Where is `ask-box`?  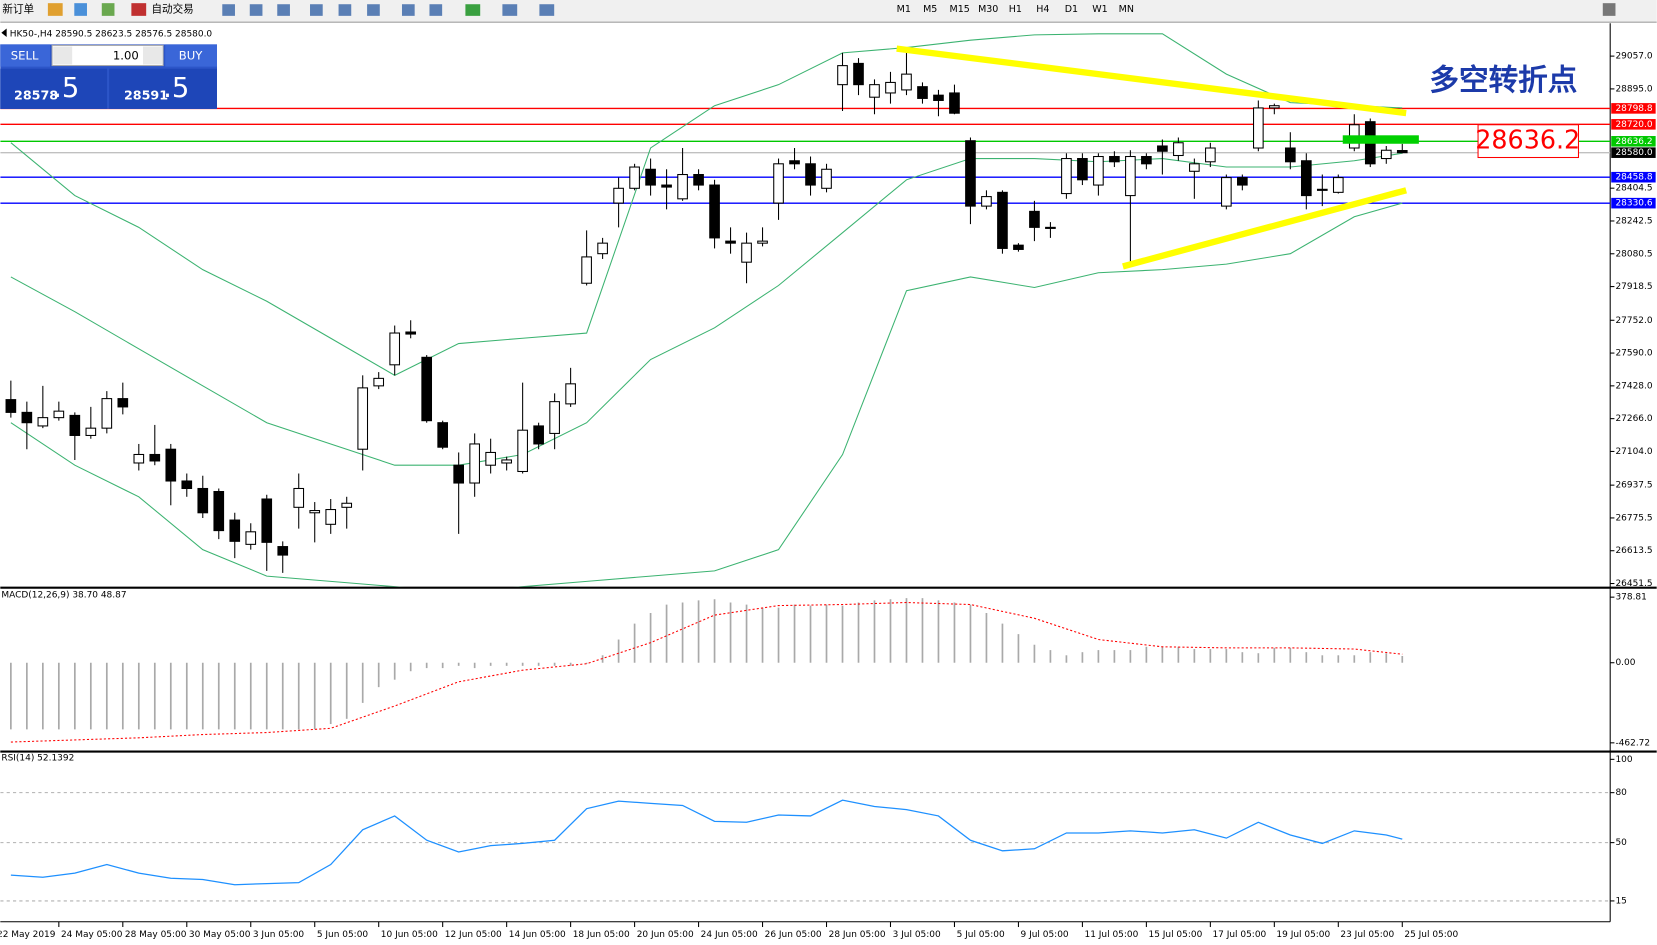 ask-box is located at coordinates (163, 88).